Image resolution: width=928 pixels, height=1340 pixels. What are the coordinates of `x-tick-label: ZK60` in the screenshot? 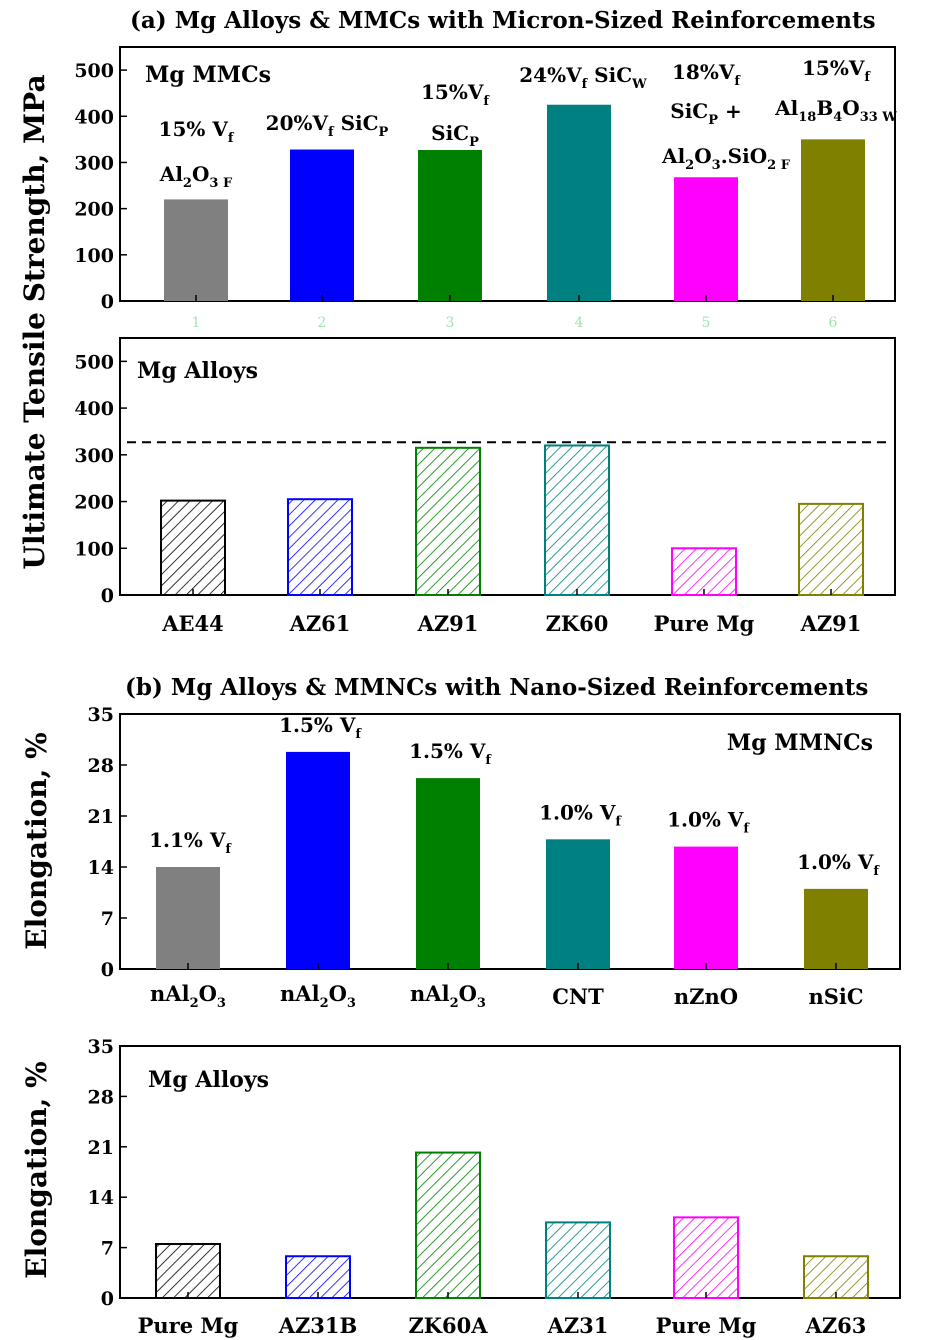 It's located at (577, 623).